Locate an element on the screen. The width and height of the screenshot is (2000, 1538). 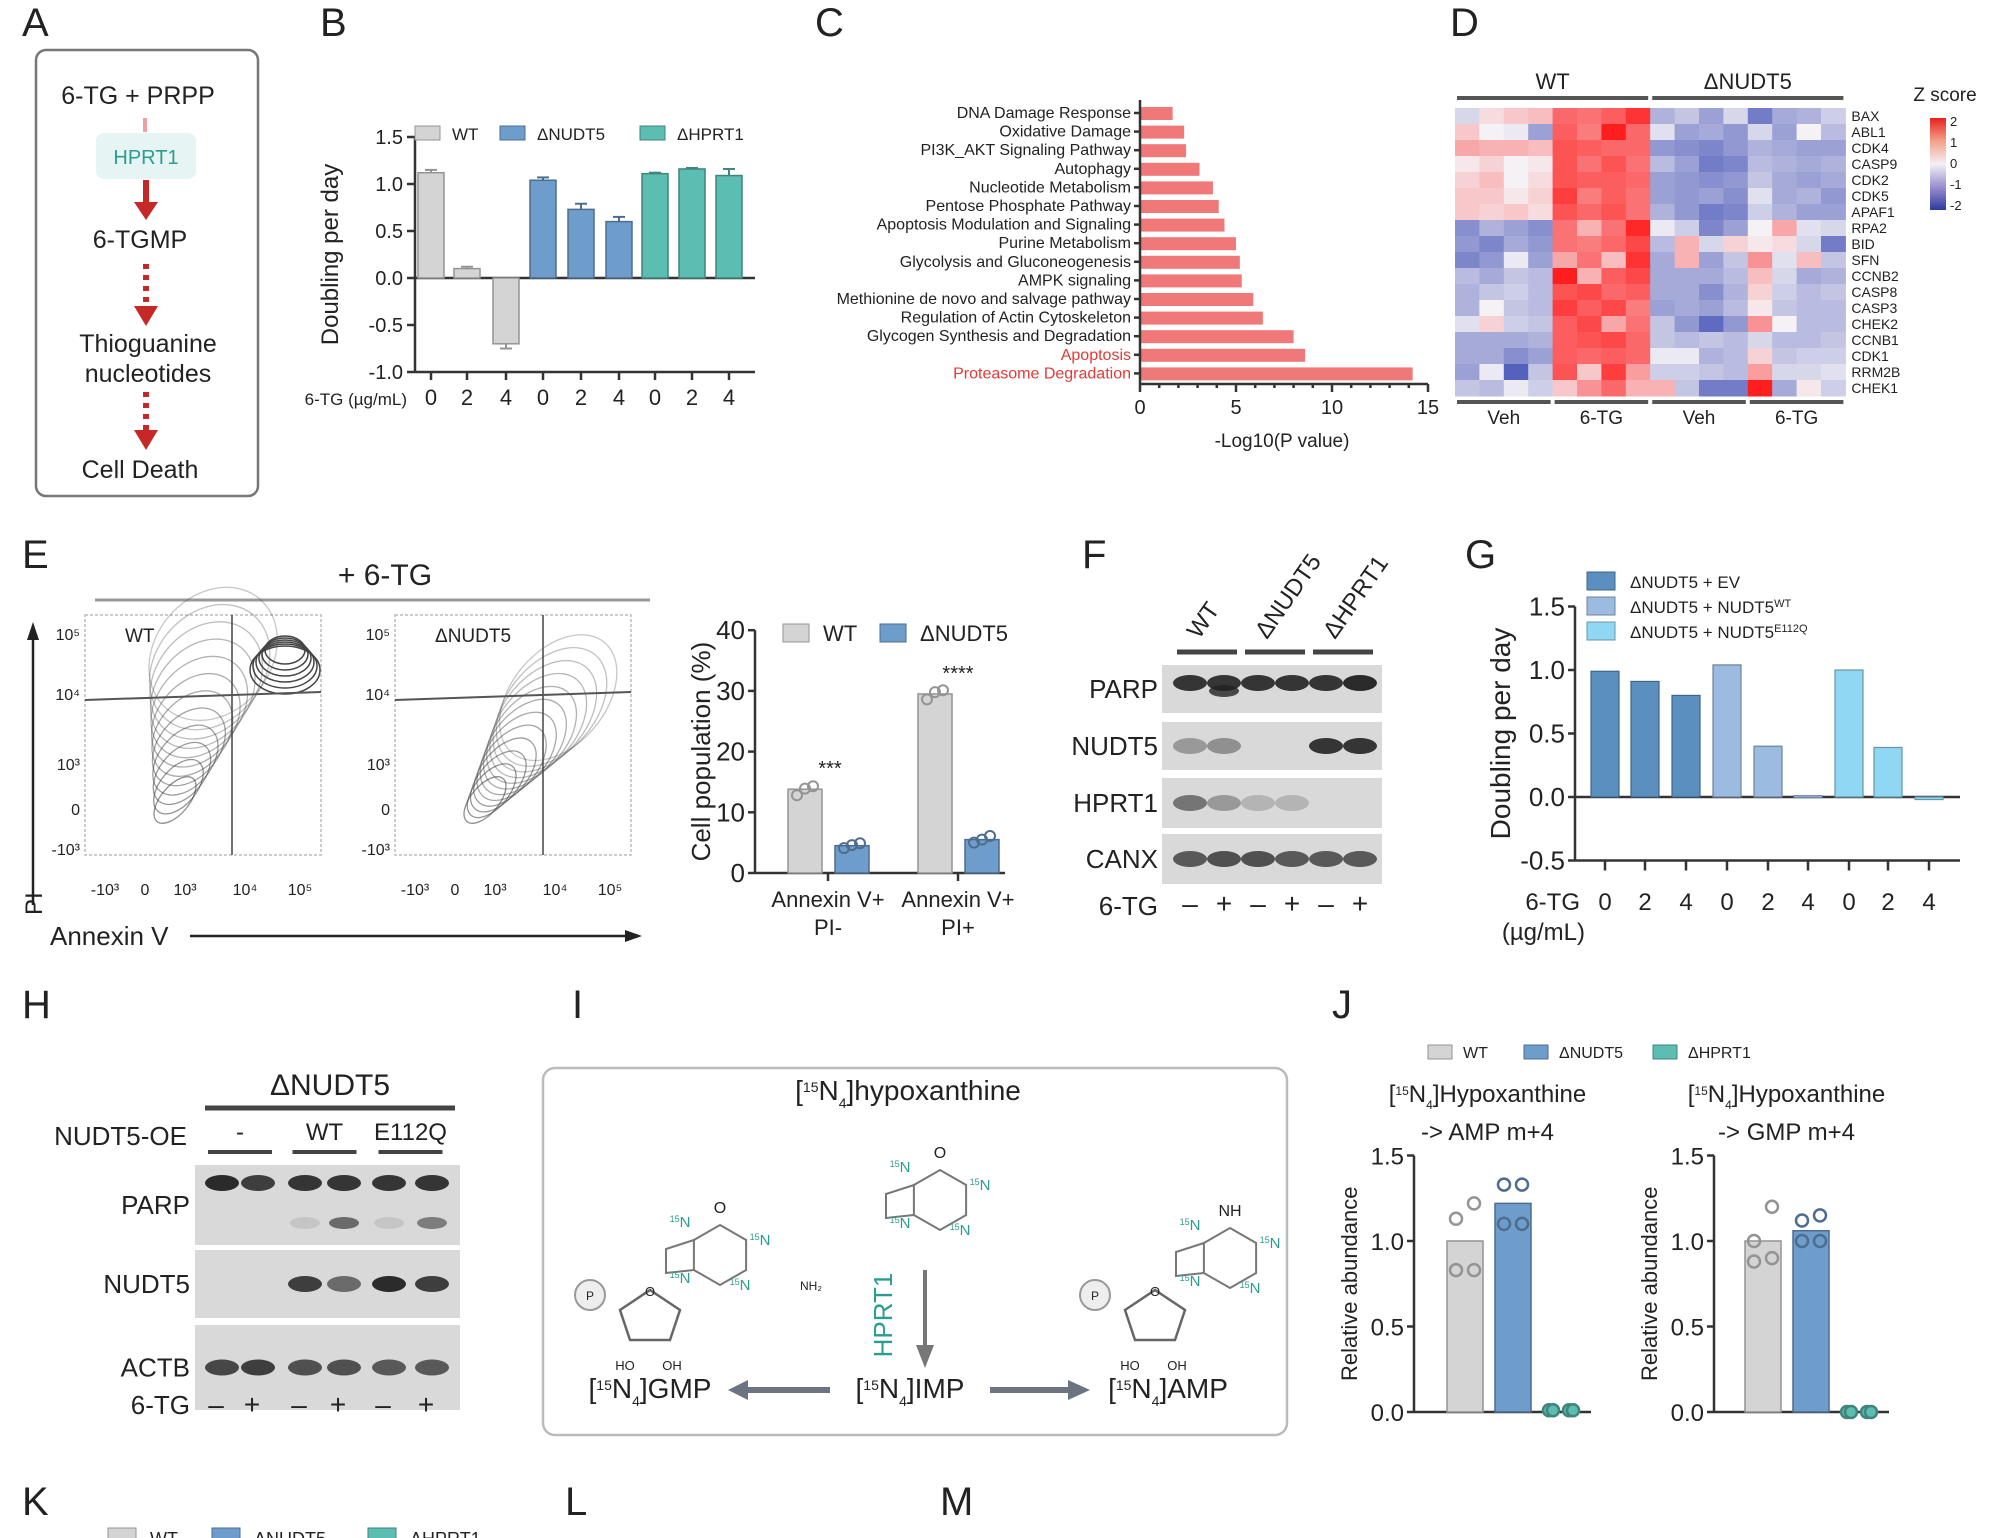
step-6tg-prpp: 6-TG + PRPP is located at coordinates (138, 96).